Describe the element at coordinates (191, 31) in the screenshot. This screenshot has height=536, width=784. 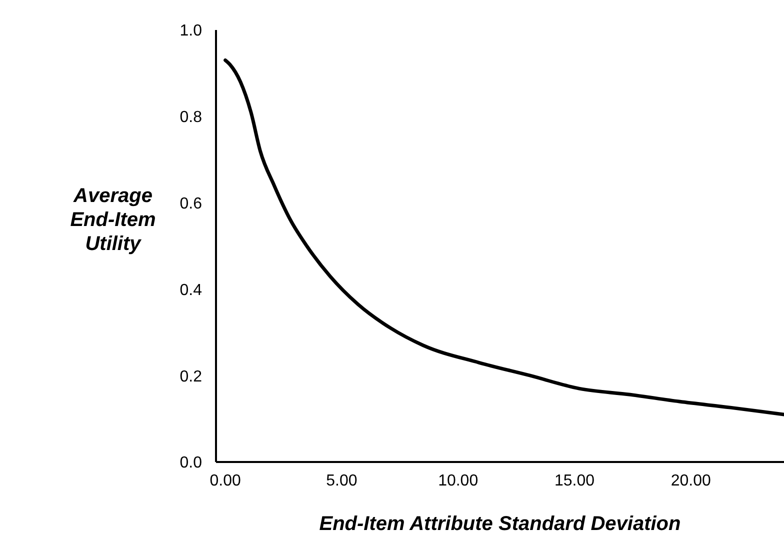
I see `y-tick-label: 1.0` at that location.